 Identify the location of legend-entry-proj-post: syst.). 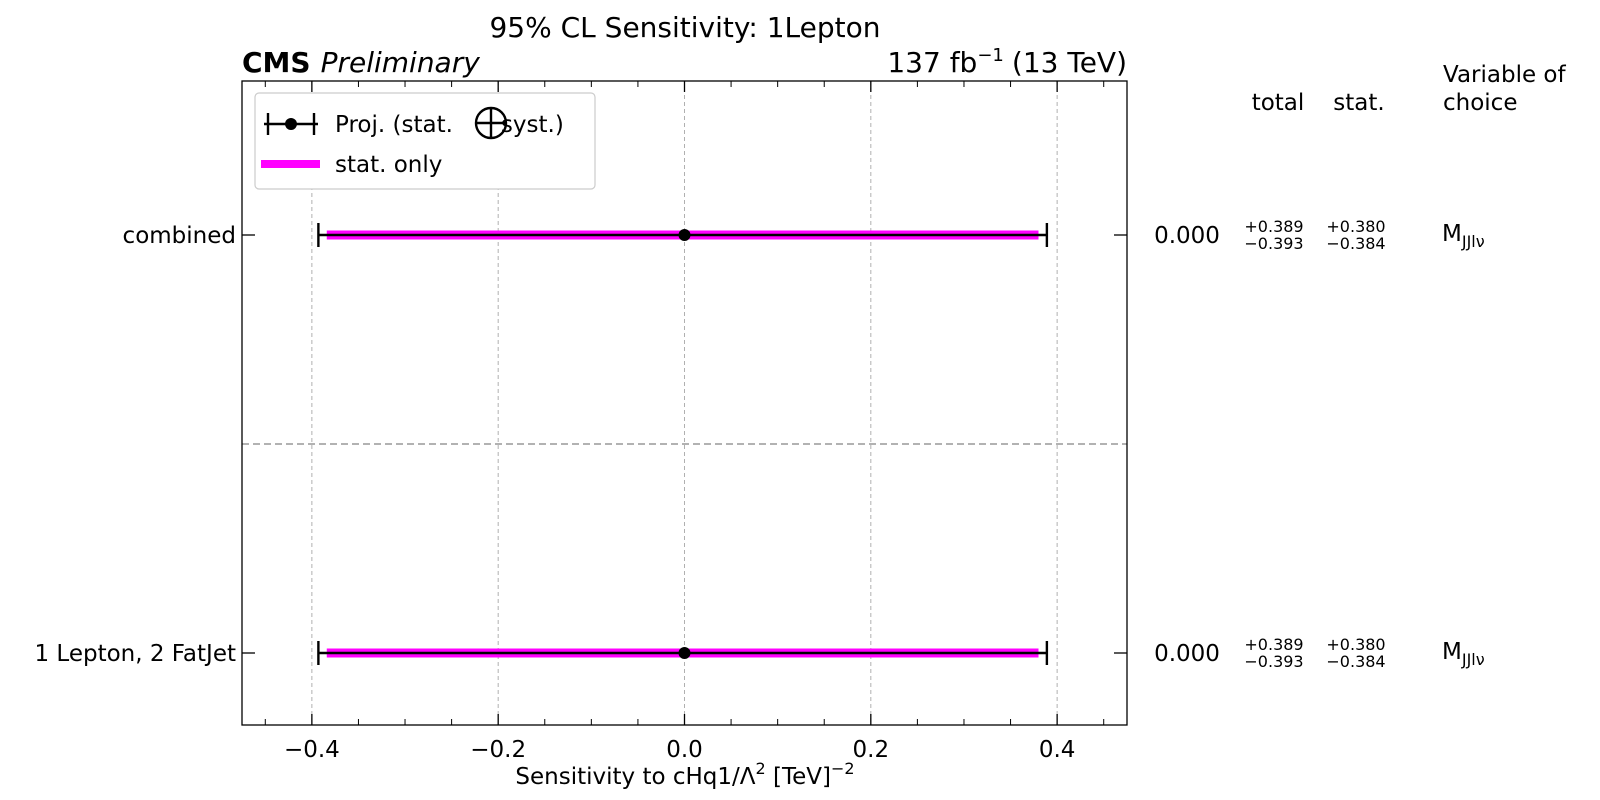
(532, 125).